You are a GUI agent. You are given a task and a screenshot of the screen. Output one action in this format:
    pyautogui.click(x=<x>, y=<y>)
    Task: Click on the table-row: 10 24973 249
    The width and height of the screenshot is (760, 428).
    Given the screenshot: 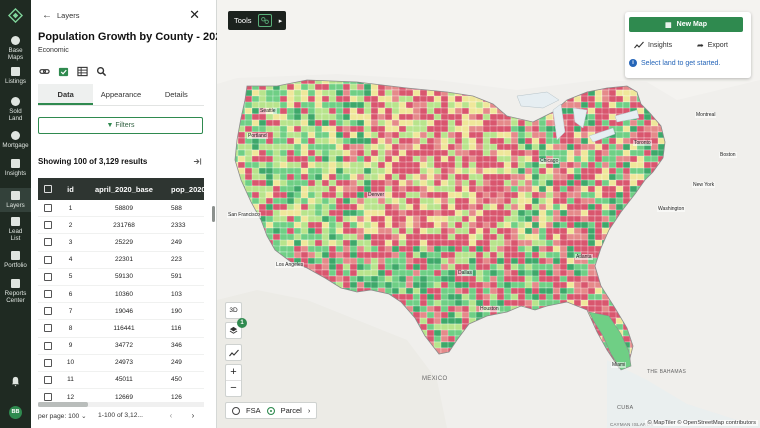 What is the action you would take?
    pyautogui.click(x=121, y=363)
    